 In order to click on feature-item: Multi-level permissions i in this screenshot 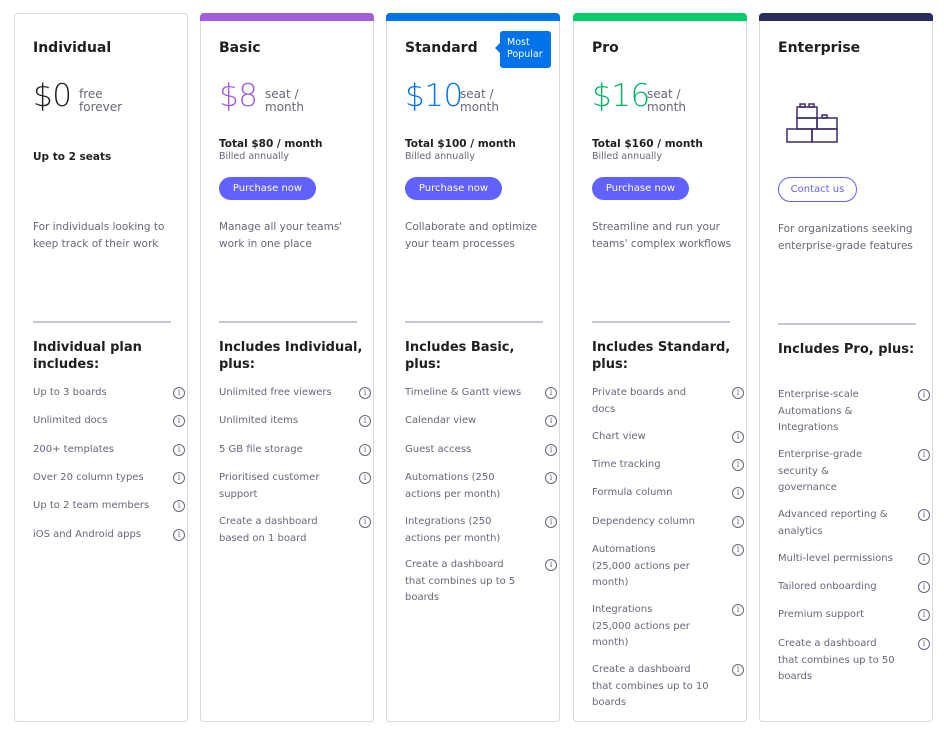, I will do `click(854, 559)`.